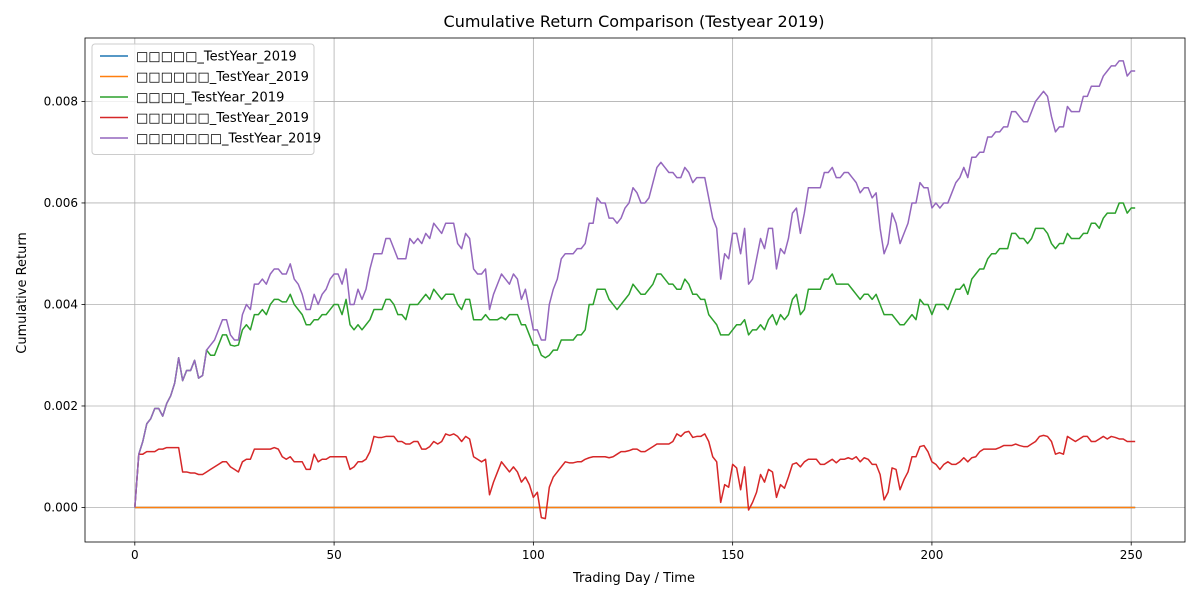  What do you see at coordinates (633, 578) in the screenshot?
I see `x-axis-title: Trading Day / Time` at bounding box center [633, 578].